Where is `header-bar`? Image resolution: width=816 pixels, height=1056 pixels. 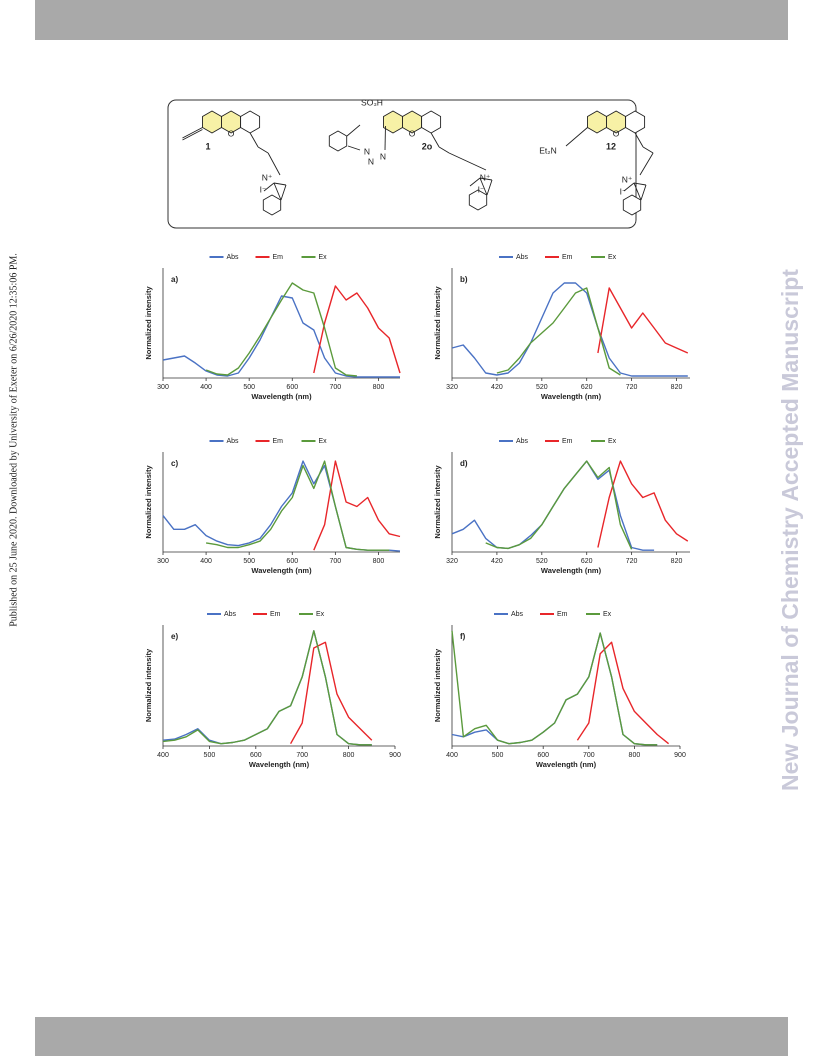
header-bar is located at coordinates (411, 20).